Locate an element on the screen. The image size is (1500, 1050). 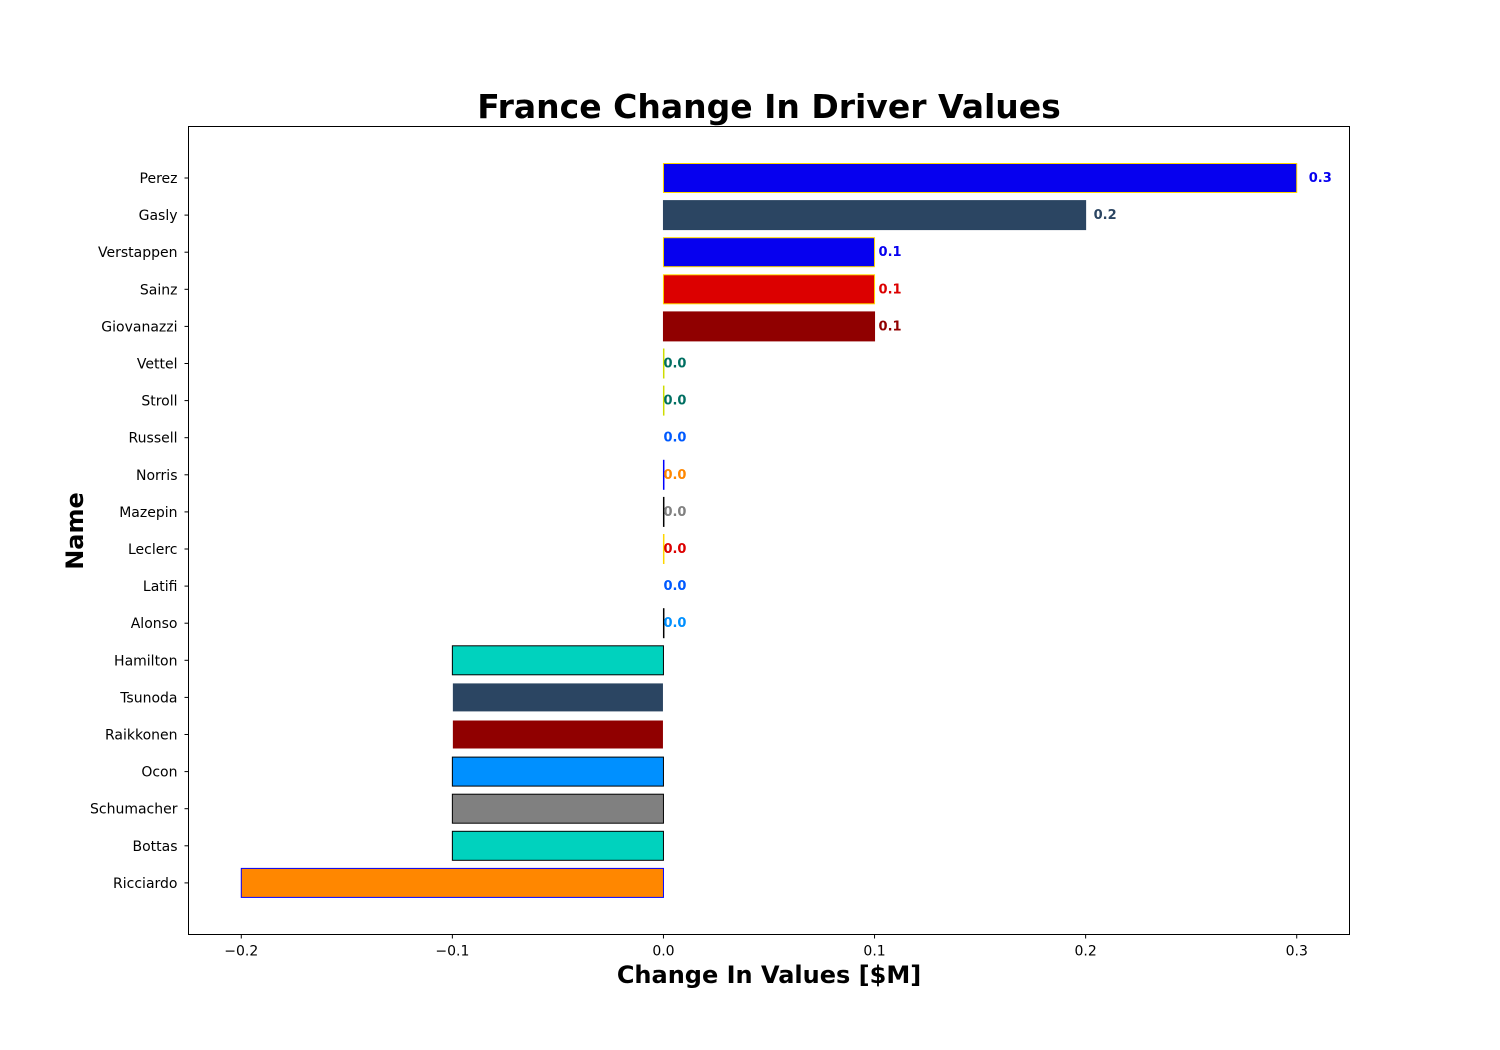
bar-gasly is located at coordinates (874, 215).